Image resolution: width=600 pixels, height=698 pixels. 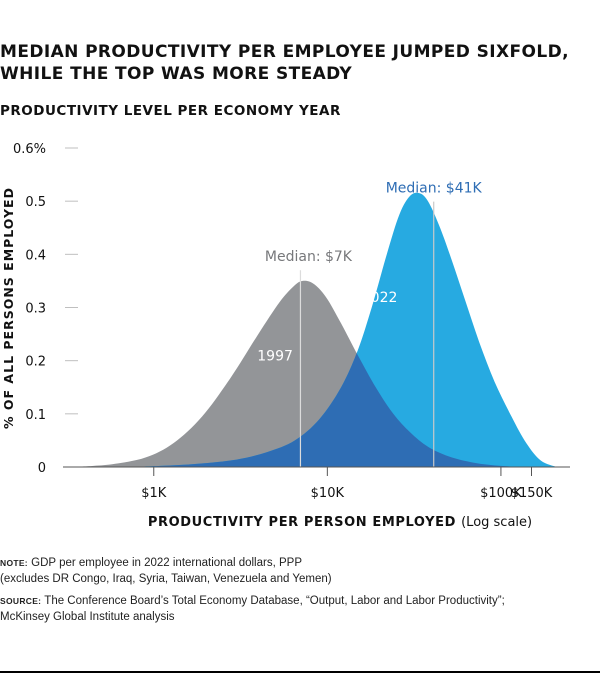 What do you see at coordinates (35, 255) in the screenshot?
I see `y-tick-label: 0.4` at bounding box center [35, 255].